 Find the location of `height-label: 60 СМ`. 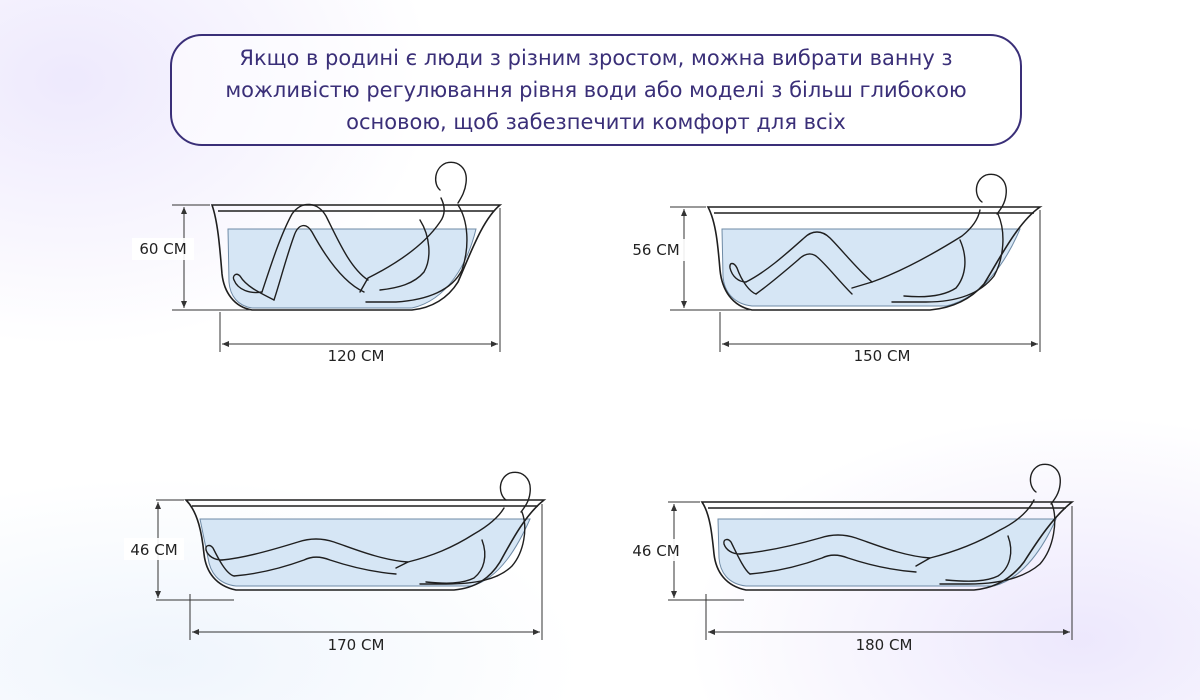

height-label: 60 СМ is located at coordinates (162, 249).